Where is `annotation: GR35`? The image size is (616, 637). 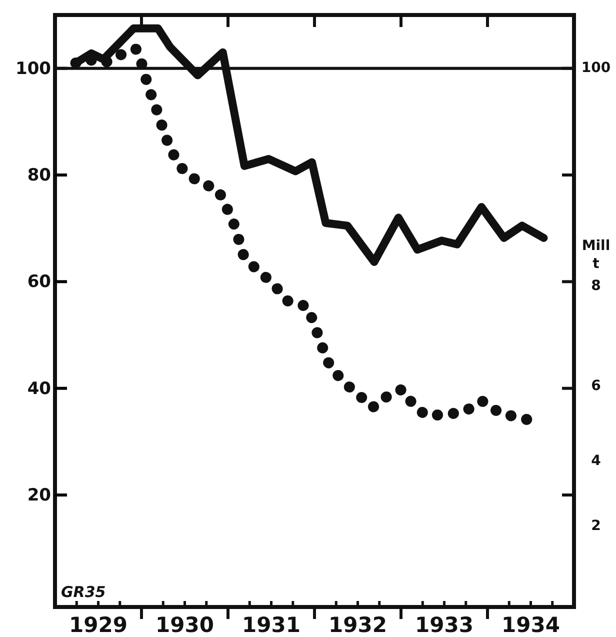
annotation: GR35 is located at coordinates (83, 592).